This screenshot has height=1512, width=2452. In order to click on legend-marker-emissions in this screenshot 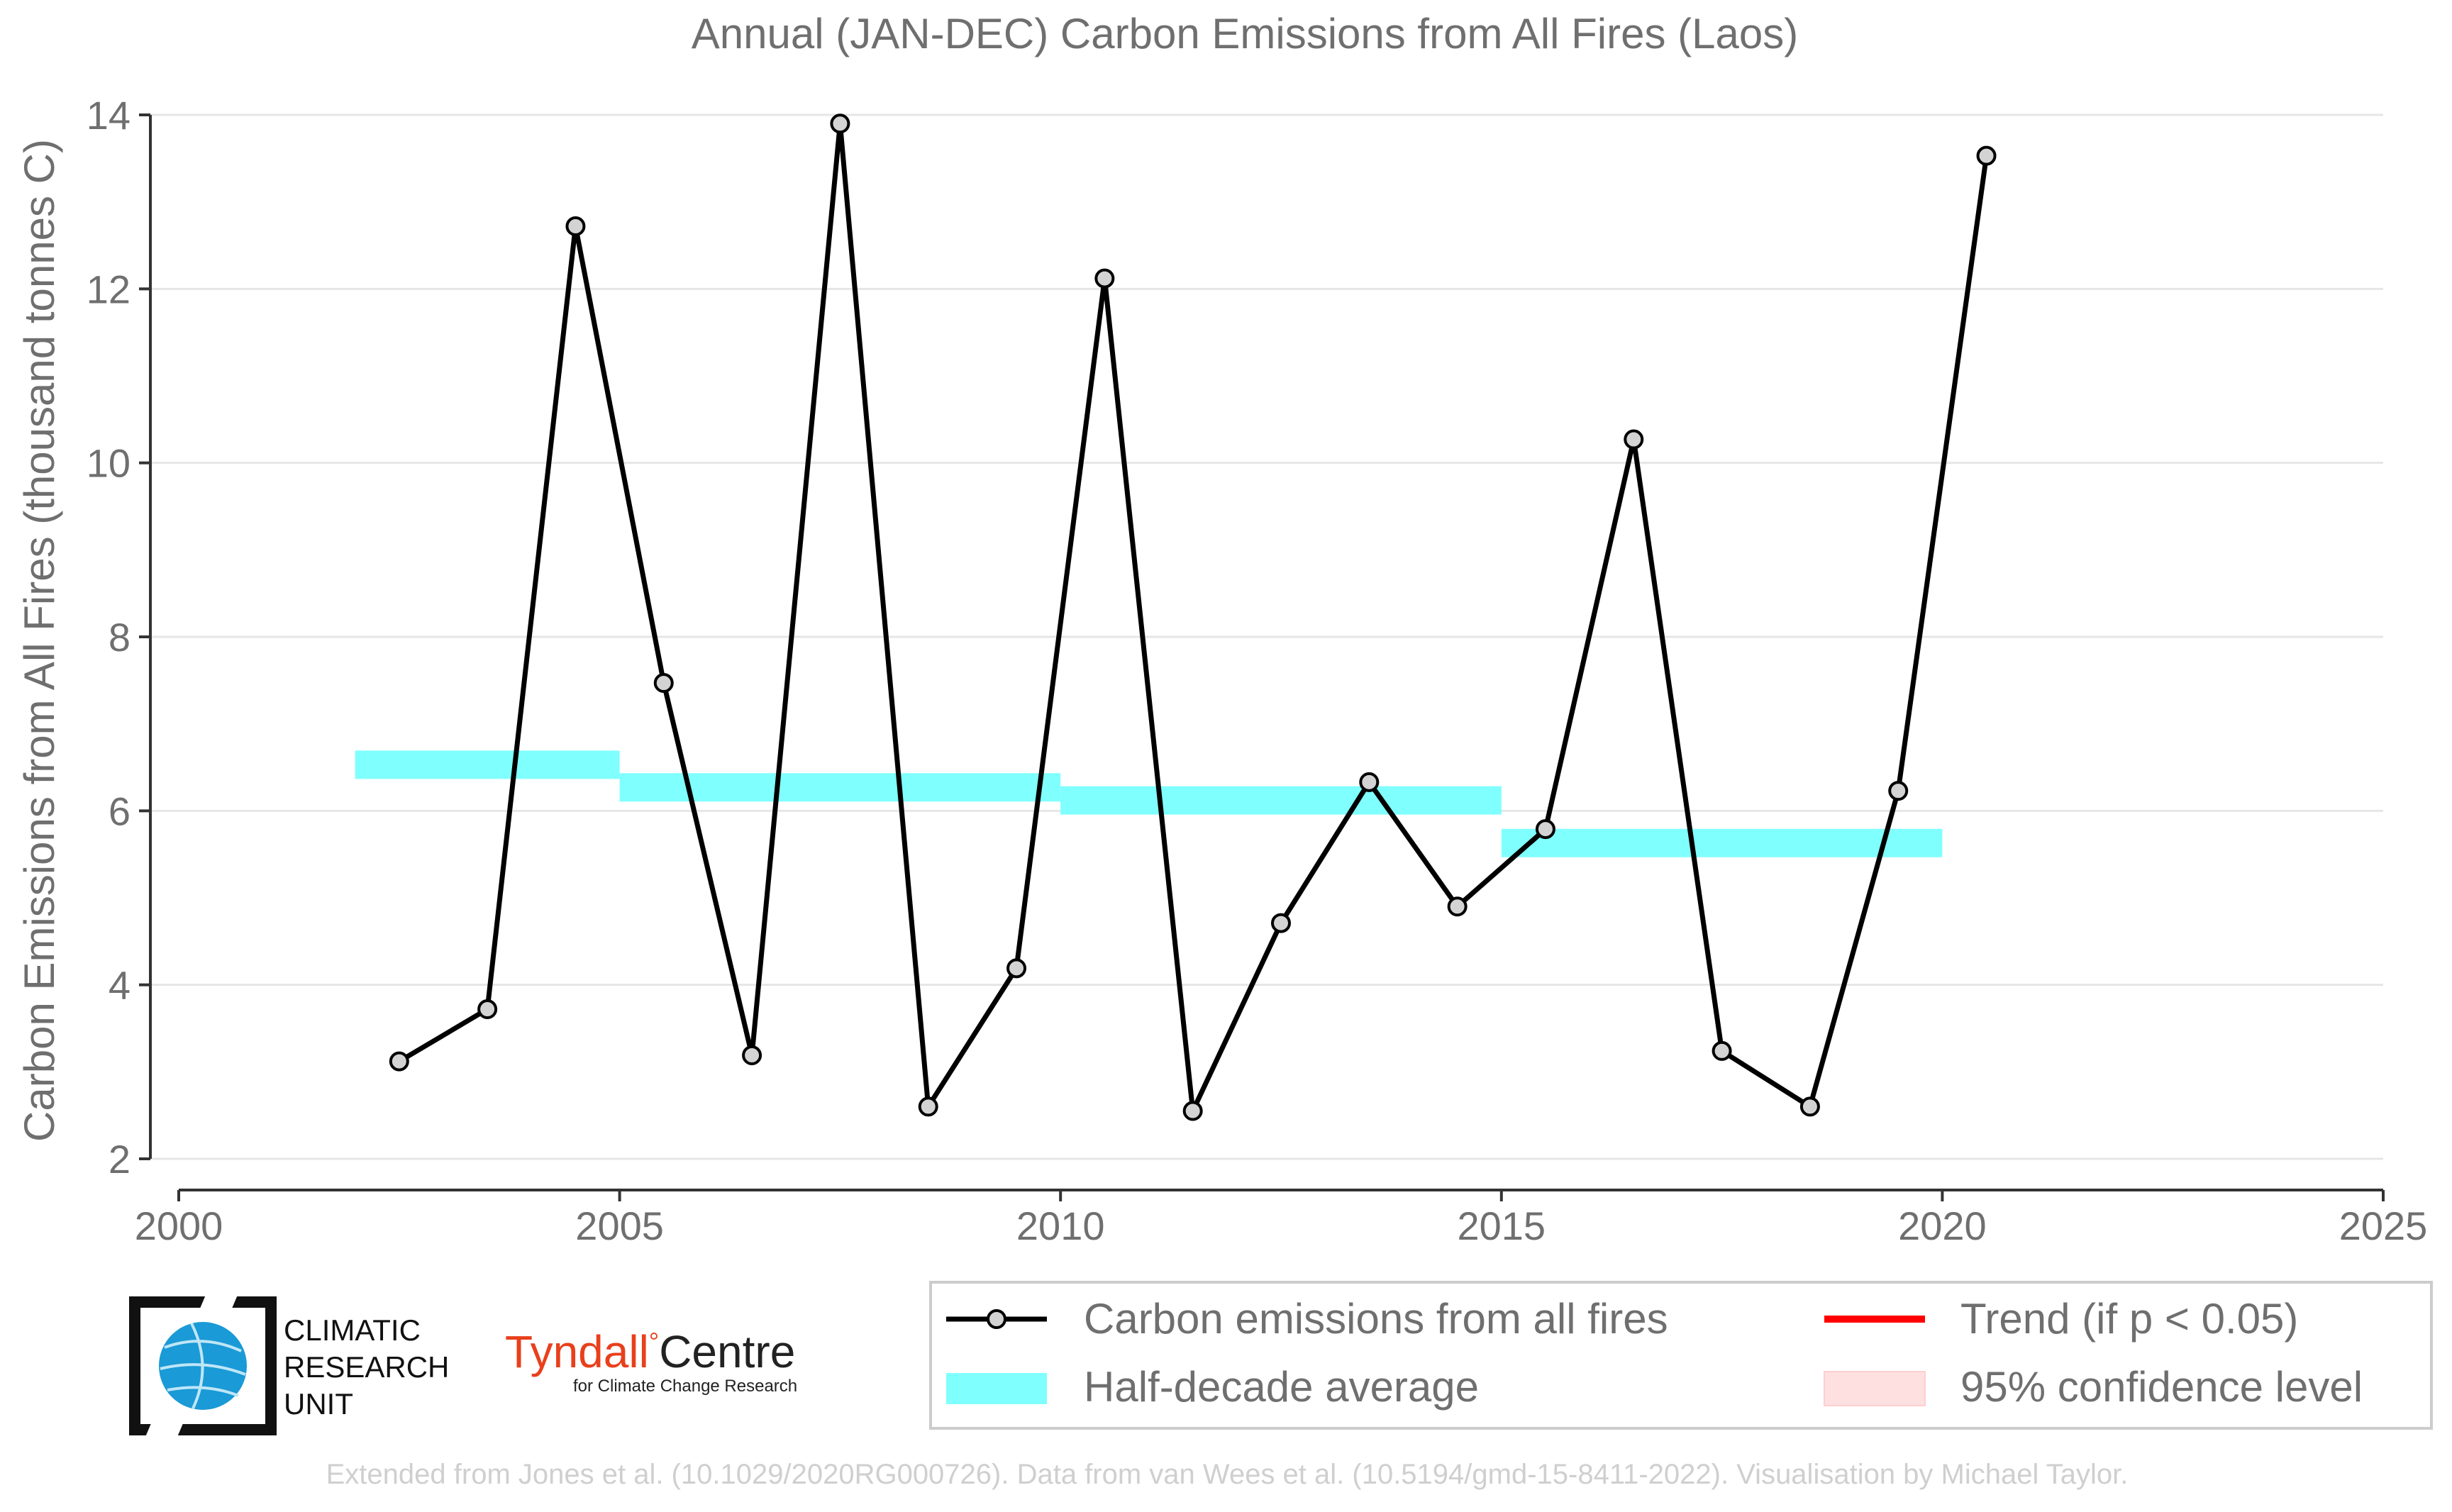, I will do `click(996, 1319)`.